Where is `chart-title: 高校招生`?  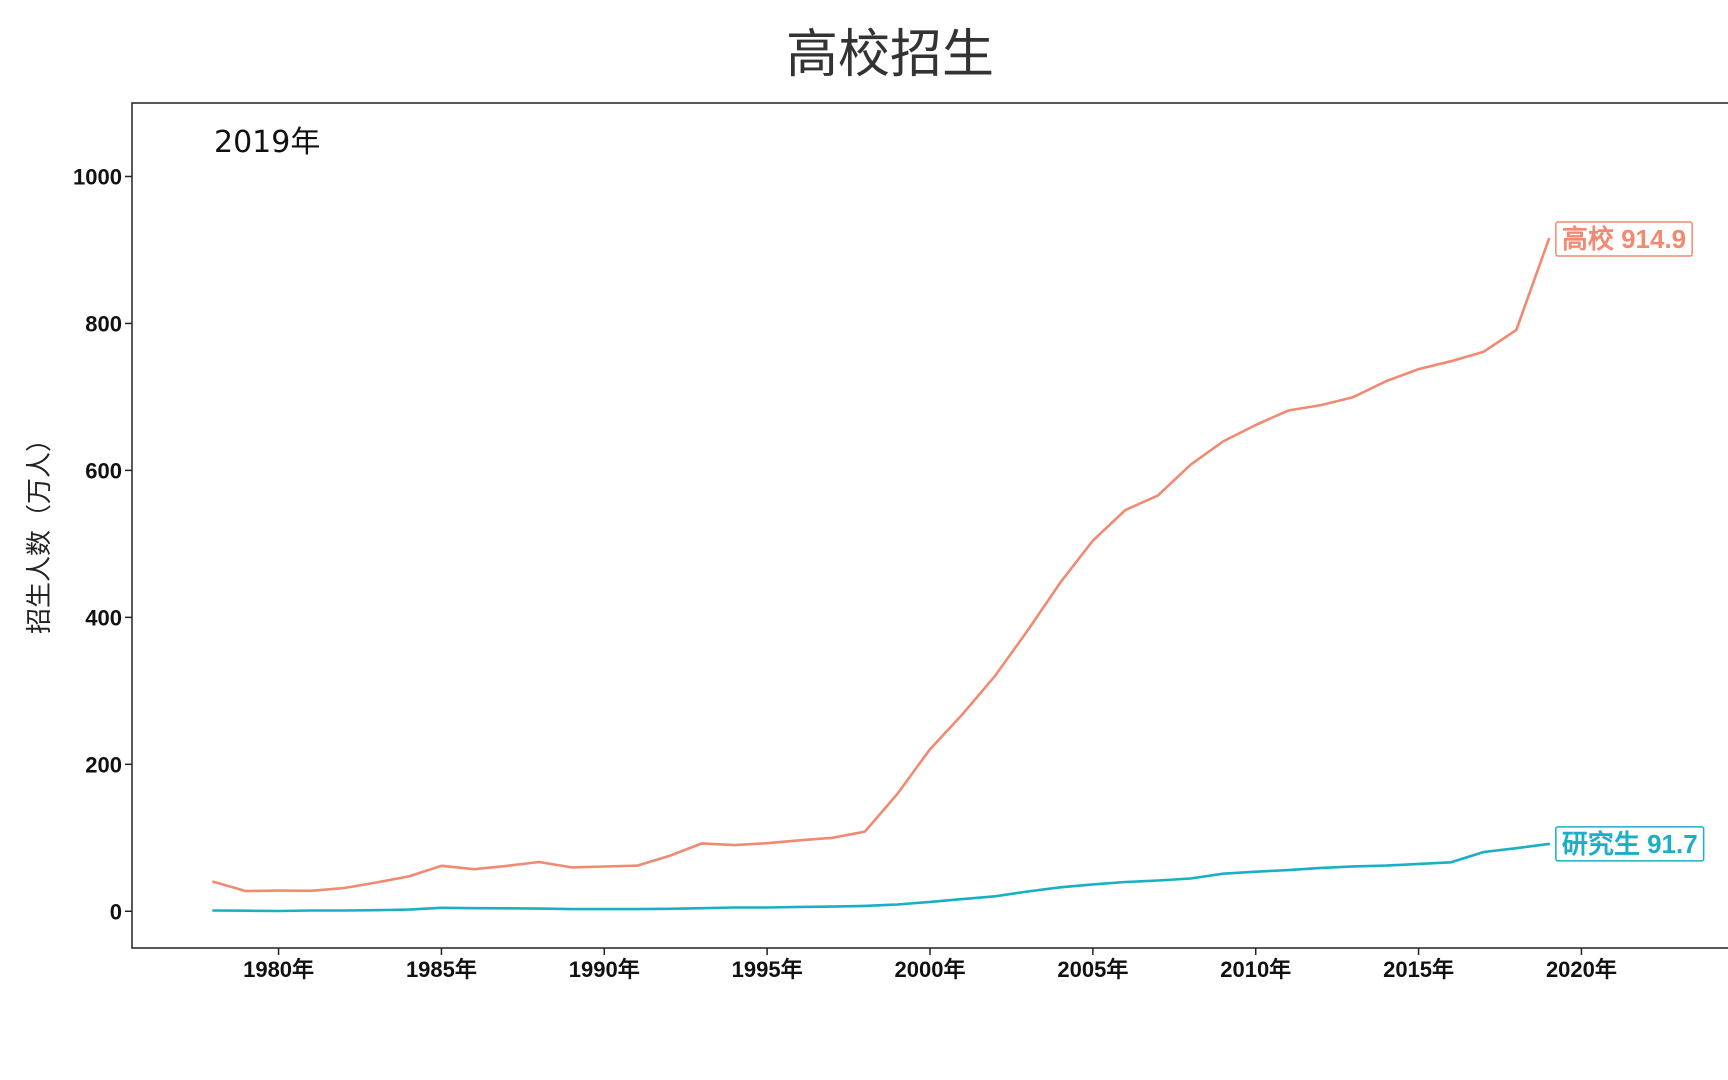
chart-title: 高校招生 is located at coordinates (890, 55).